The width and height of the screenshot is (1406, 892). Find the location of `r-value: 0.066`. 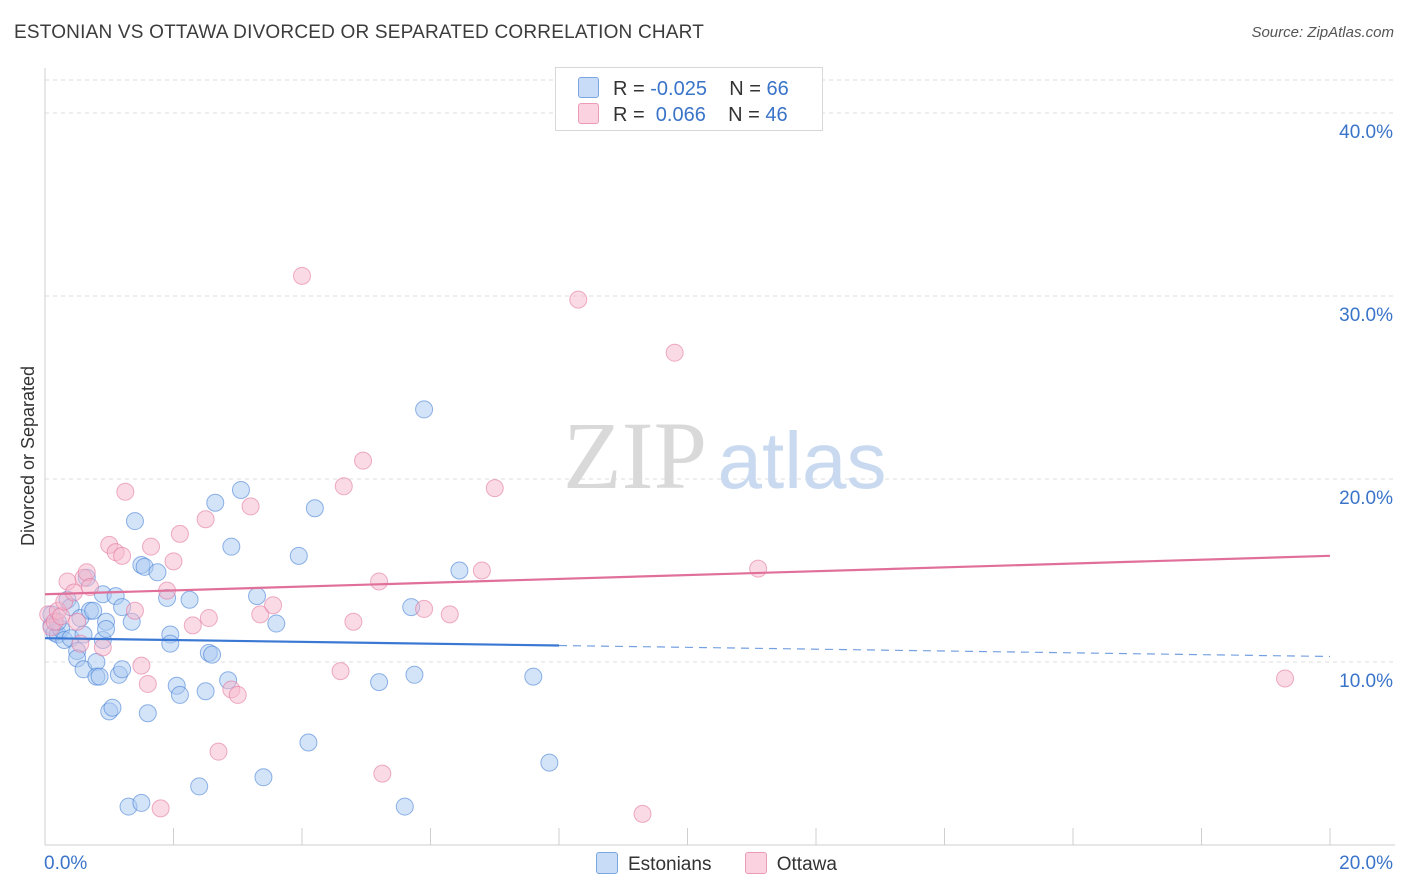

r-value: 0.066 is located at coordinates (678, 115).